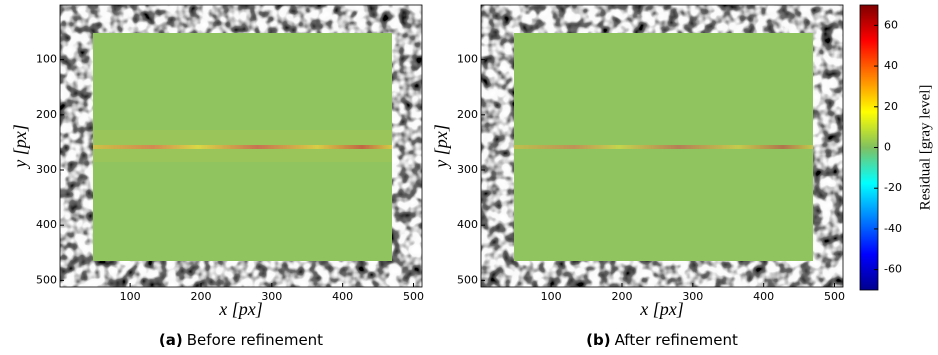 The image size is (938, 355). Describe the element at coordinates (891, 65) in the screenshot. I see `colorbar-tick-label: 40` at that location.